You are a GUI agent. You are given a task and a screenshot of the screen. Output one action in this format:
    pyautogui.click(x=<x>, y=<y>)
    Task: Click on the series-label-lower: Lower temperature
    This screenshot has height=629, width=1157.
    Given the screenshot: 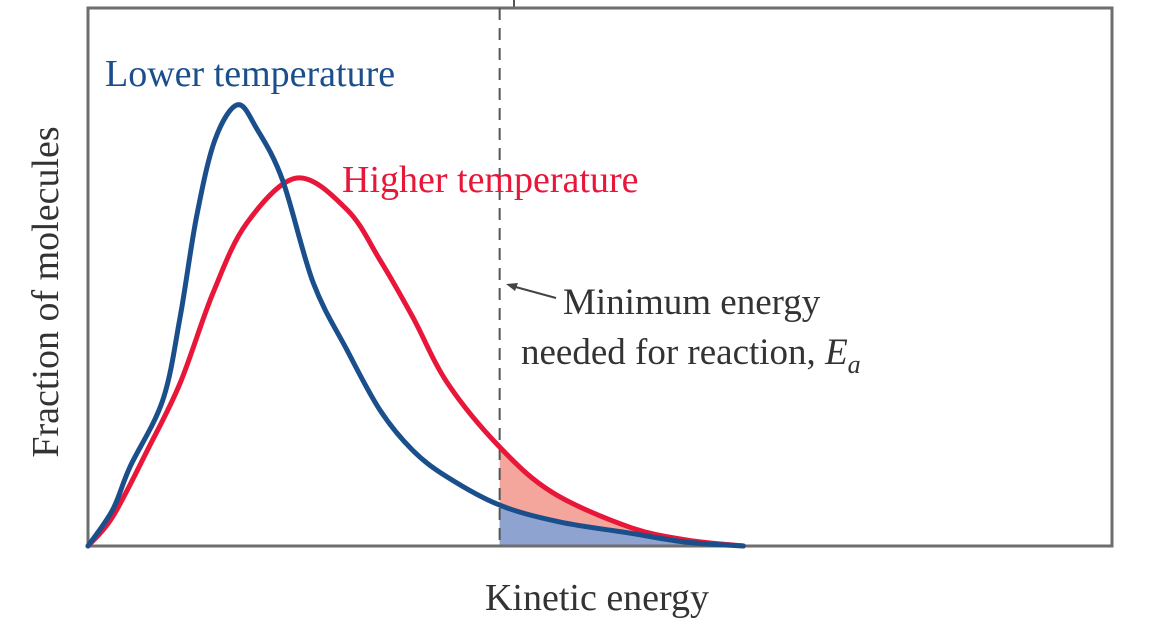 What is the action you would take?
    pyautogui.click(x=250, y=74)
    